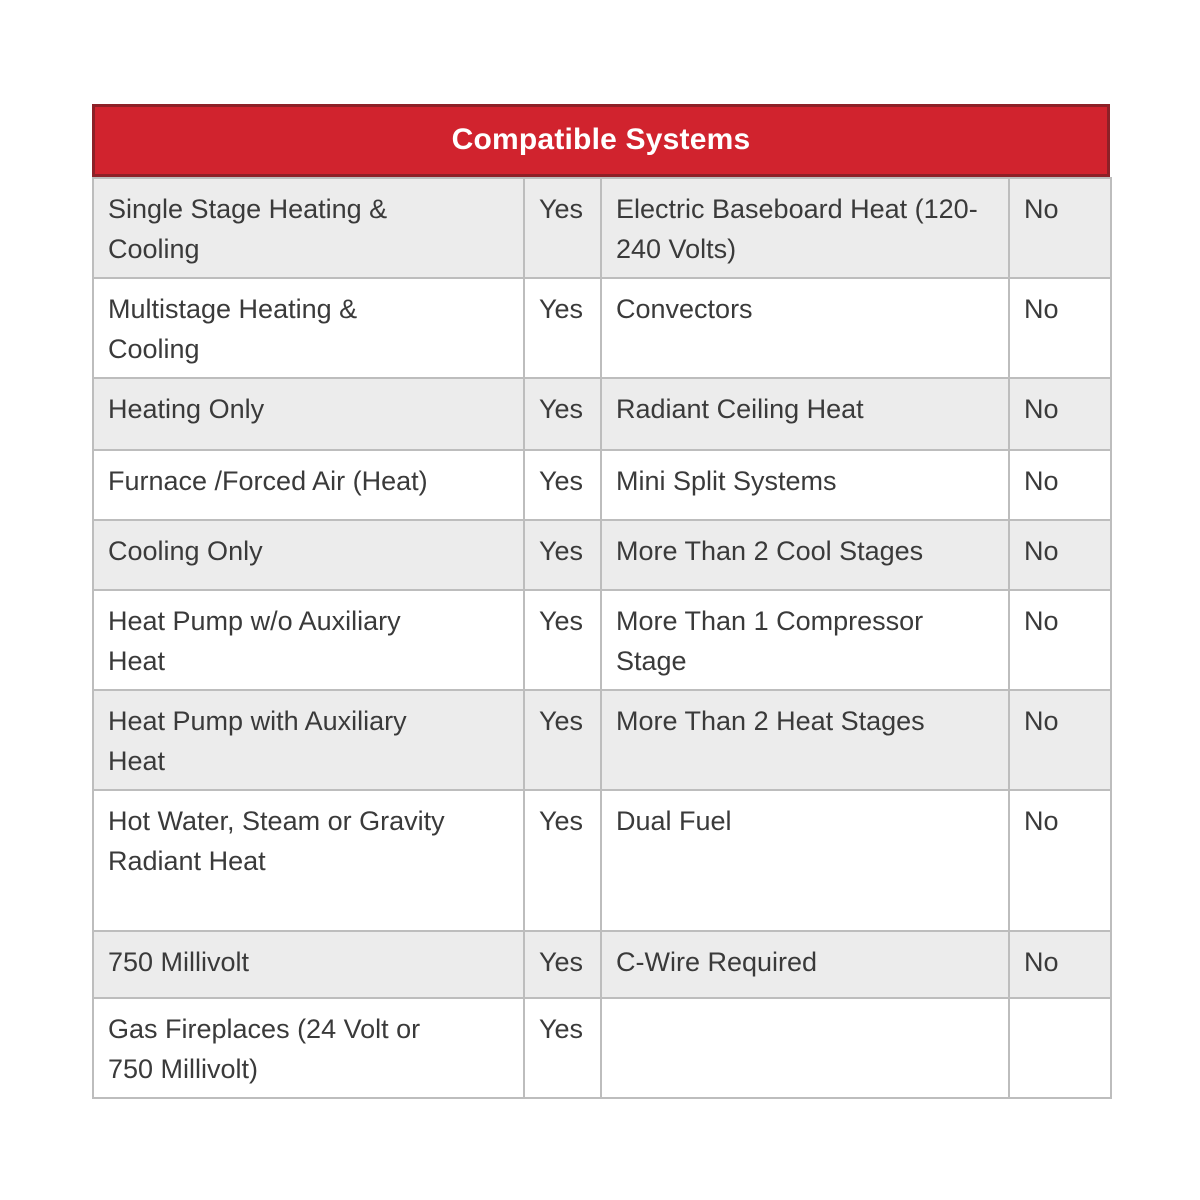 The image size is (1200, 1200). Describe the element at coordinates (805, 555) in the screenshot. I see `system-name-right-cell: More Than 2 Cool Stages` at that location.